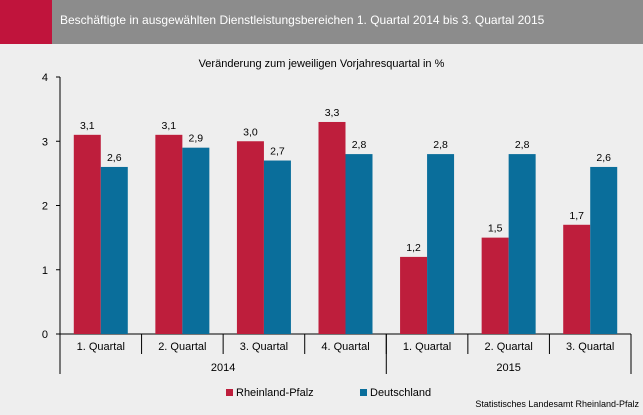 This screenshot has height=415, width=643. Describe the element at coordinates (400, 393) in the screenshot. I see `legend-label: Deutschland` at that location.